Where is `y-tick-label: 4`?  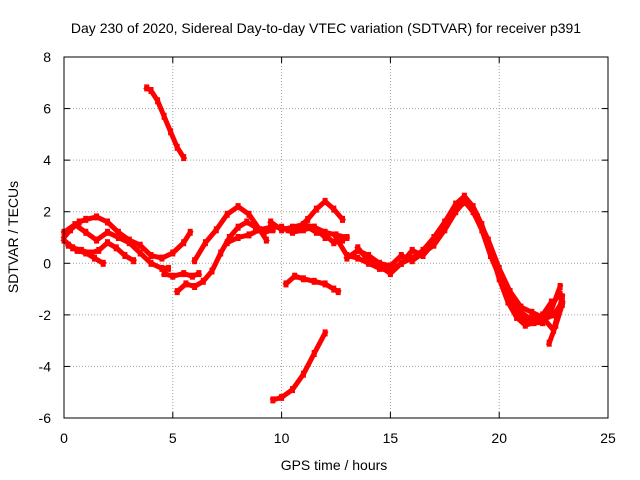
y-tick-label: 4 is located at coordinates (47, 160).